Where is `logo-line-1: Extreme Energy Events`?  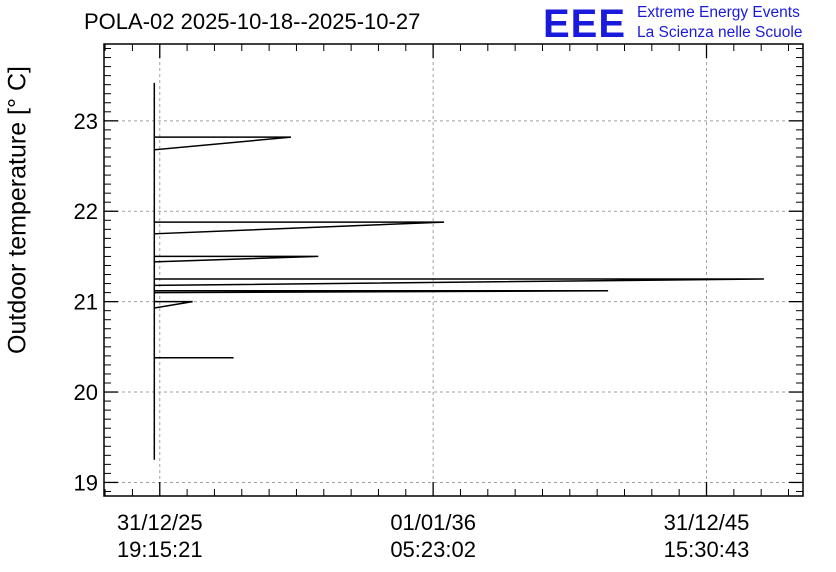
logo-line-1: Extreme Energy Events is located at coordinates (718, 12).